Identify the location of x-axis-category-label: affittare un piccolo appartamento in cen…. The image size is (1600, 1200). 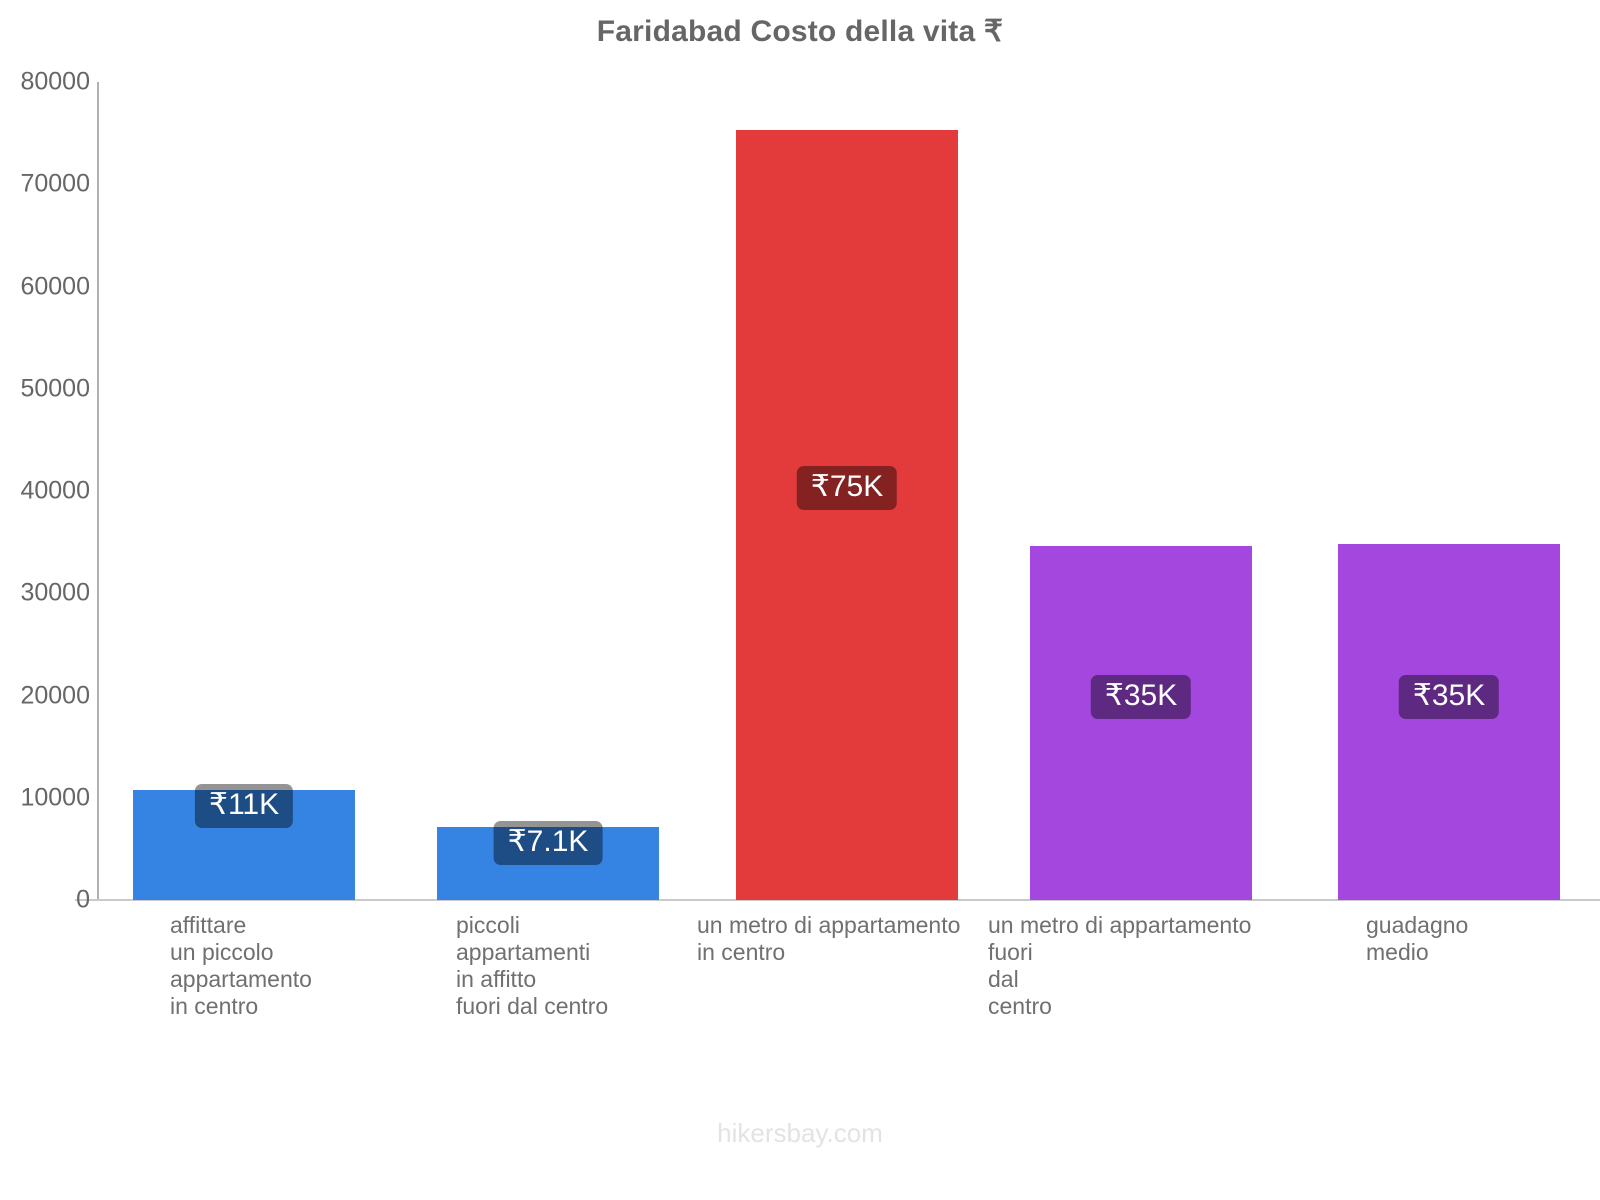
(241, 965).